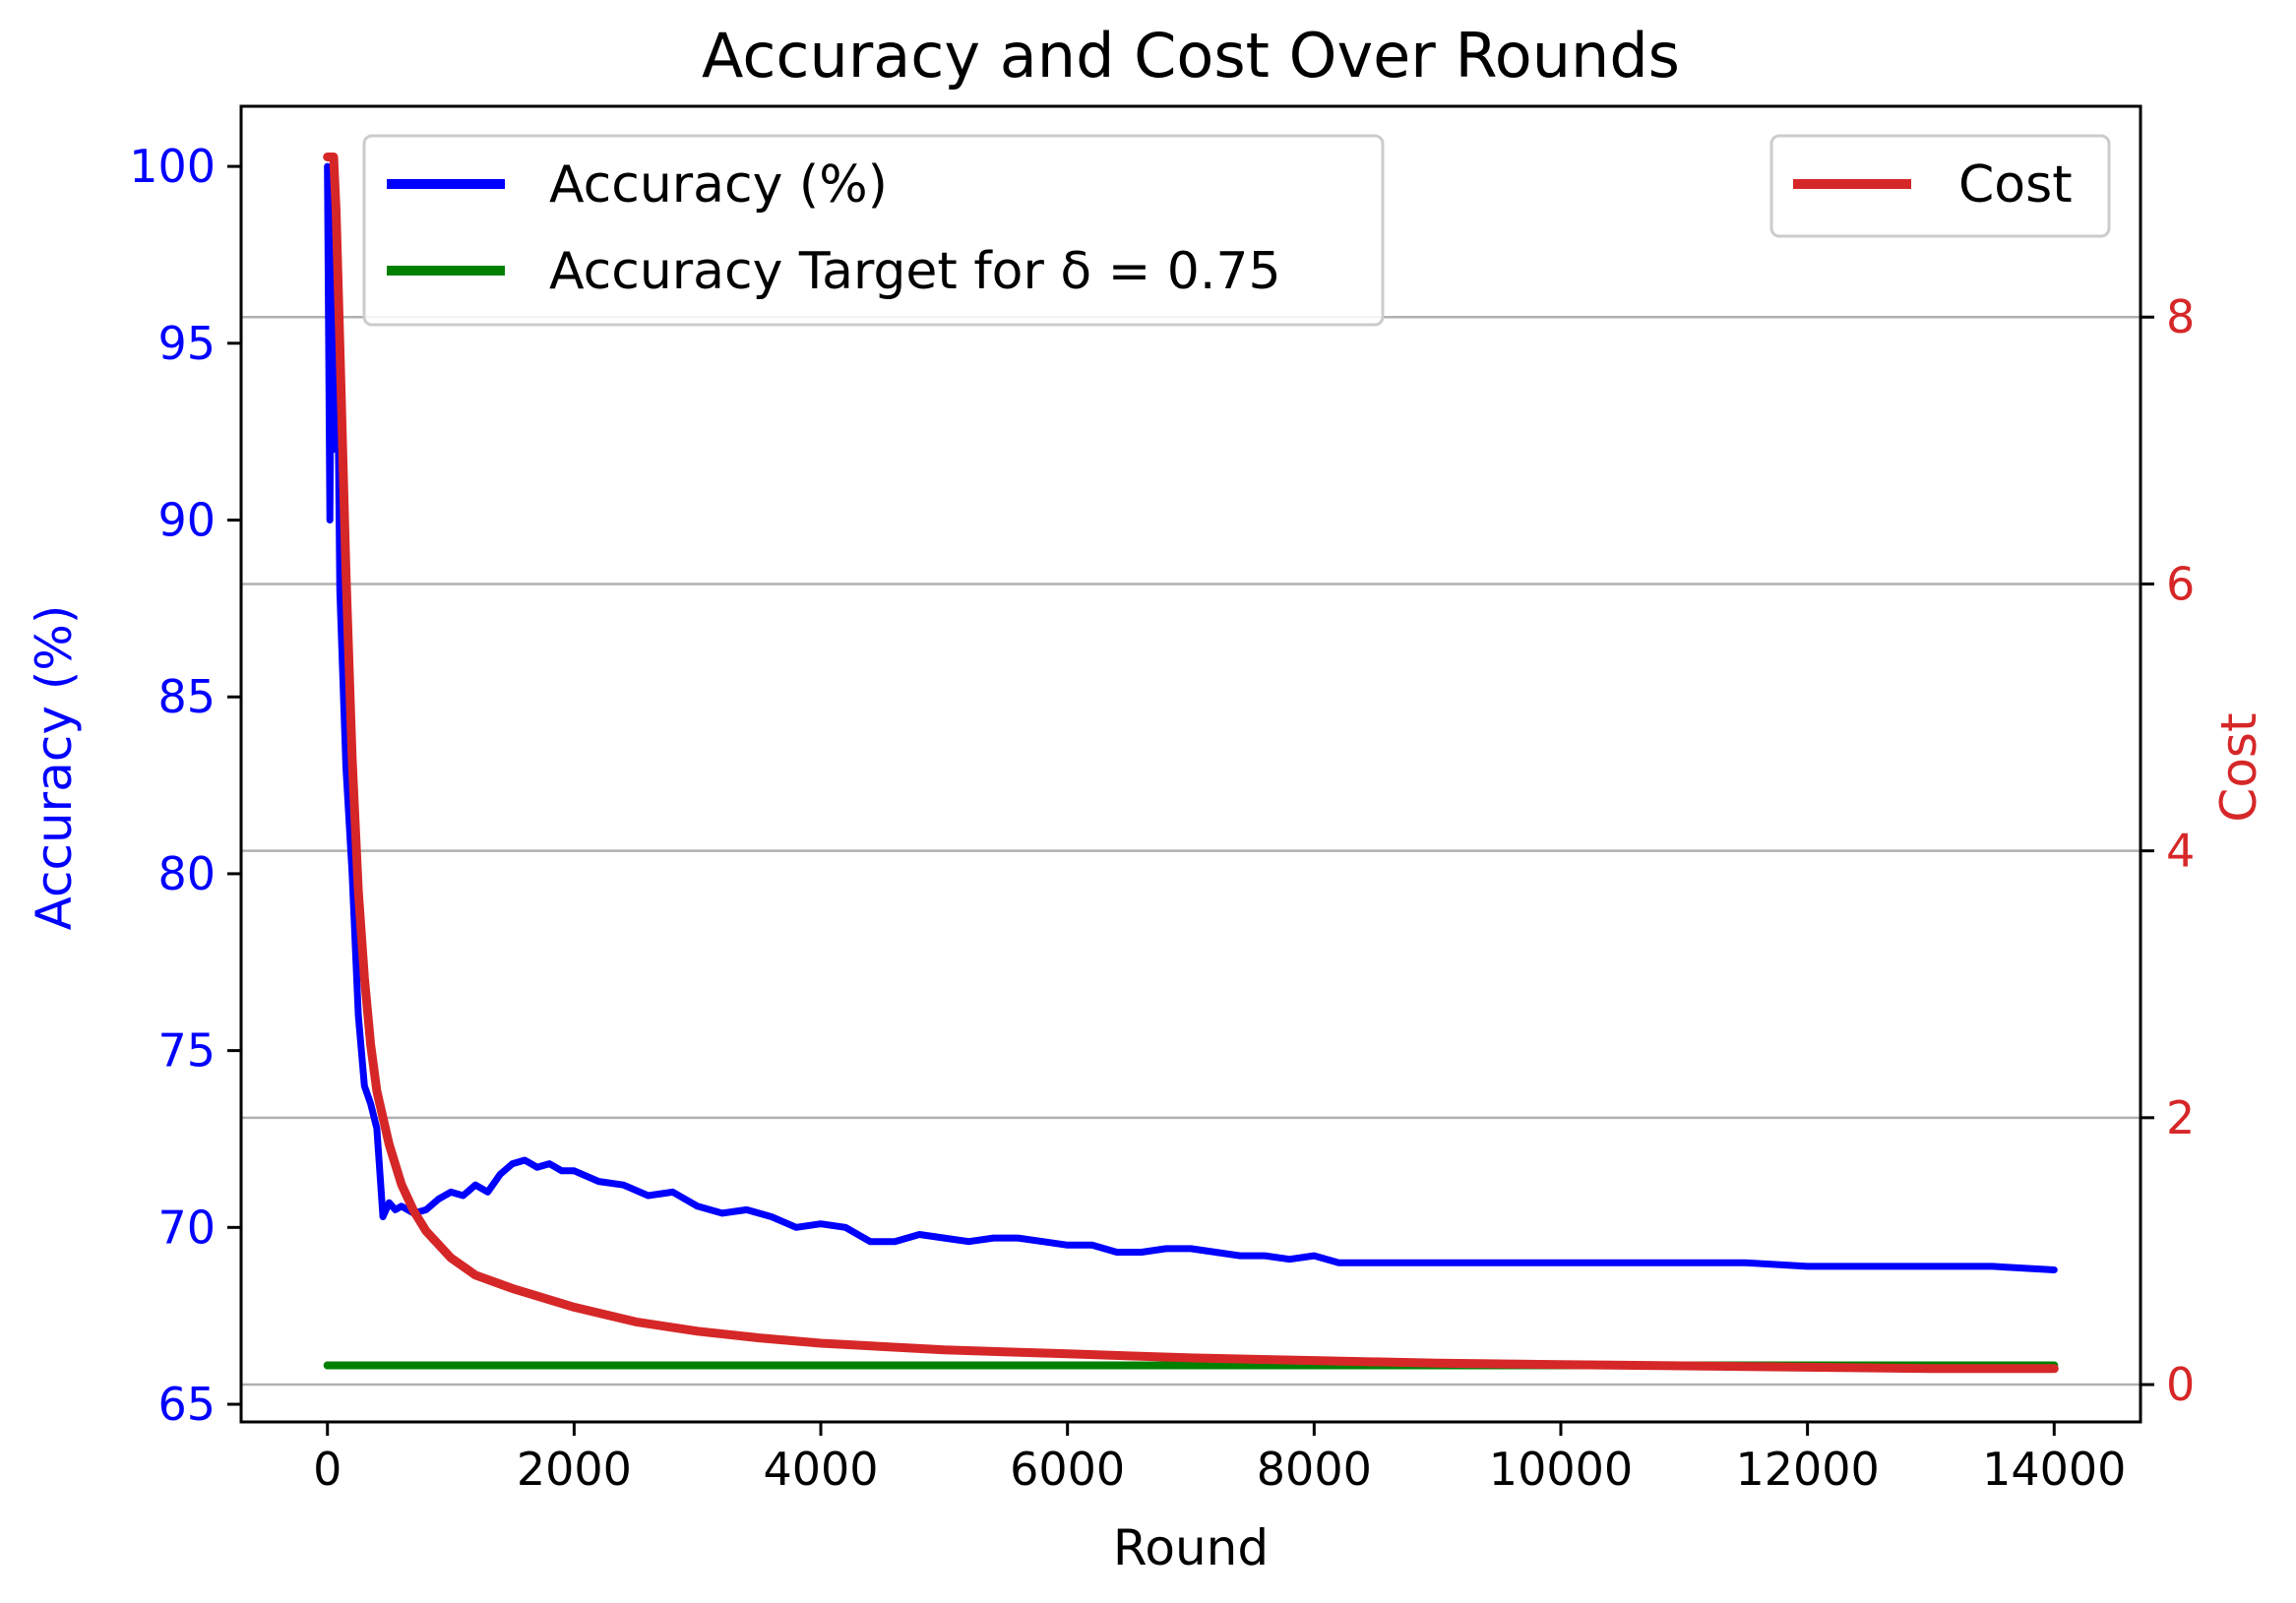 Image resolution: width=2296 pixels, height=1603 pixels. I want to click on y-right-tick-label: 0, so click(2180, 1384).